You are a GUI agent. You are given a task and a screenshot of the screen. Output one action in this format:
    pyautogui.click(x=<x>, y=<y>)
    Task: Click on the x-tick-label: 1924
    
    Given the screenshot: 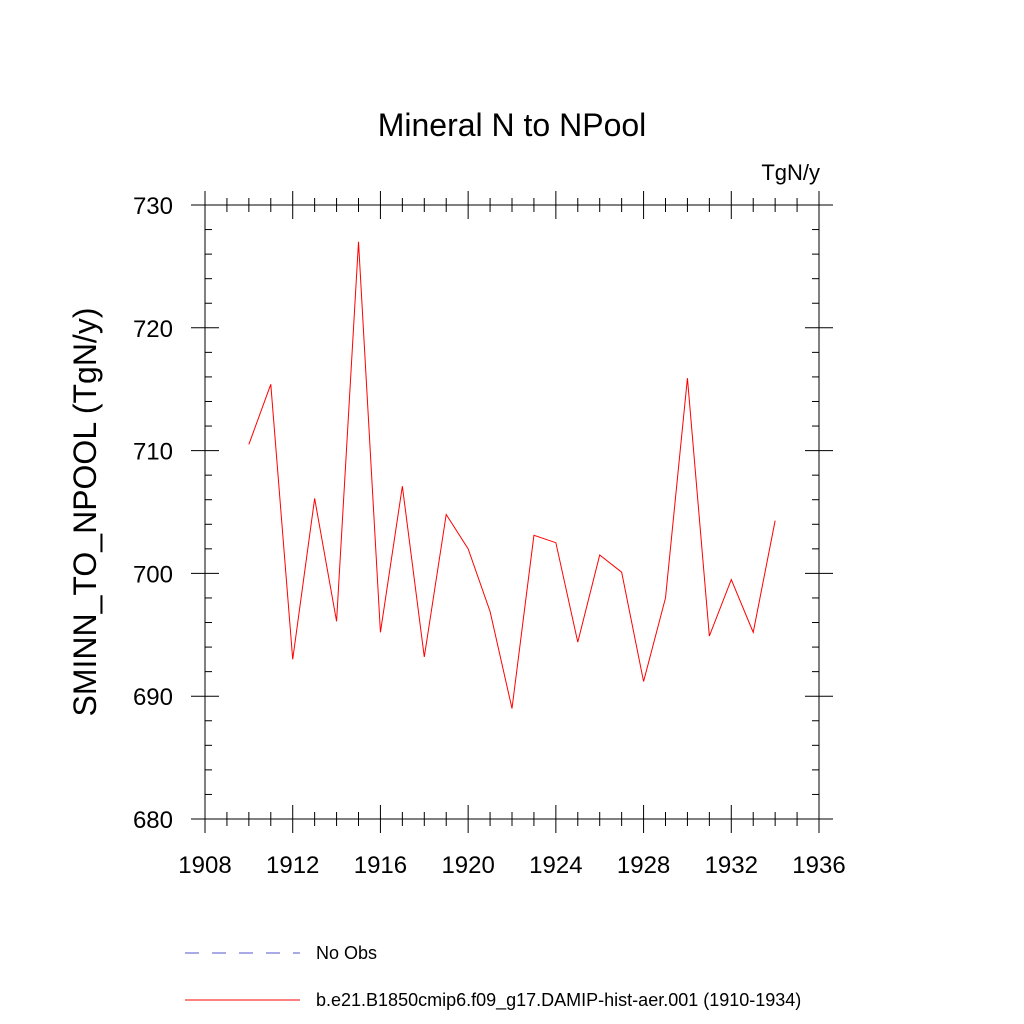 What is the action you would take?
    pyautogui.click(x=555, y=865)
    